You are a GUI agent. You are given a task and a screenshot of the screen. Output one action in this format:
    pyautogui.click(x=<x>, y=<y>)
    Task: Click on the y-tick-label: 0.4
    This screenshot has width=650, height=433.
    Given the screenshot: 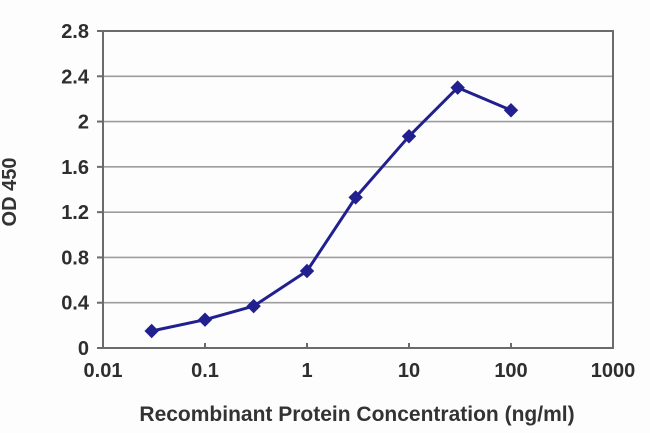 What is the action you would take?
    pyautogui.click(x=75, y=304)
    